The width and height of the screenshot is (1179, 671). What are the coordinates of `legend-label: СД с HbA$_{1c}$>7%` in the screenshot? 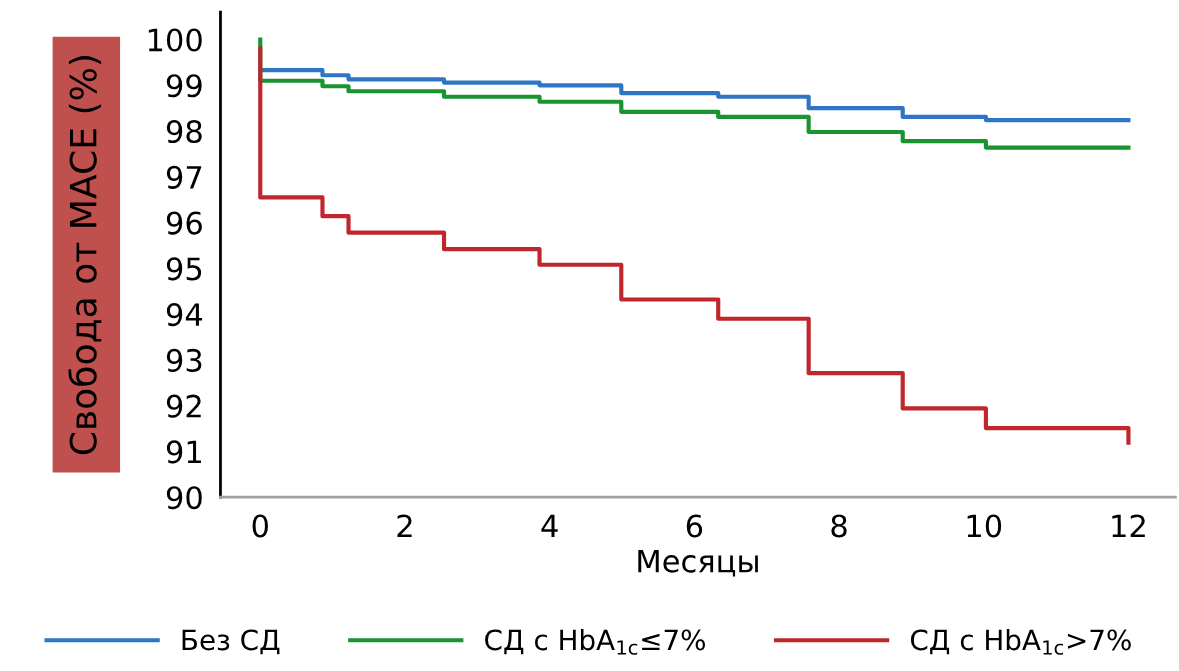 It's located at (1020, 641).